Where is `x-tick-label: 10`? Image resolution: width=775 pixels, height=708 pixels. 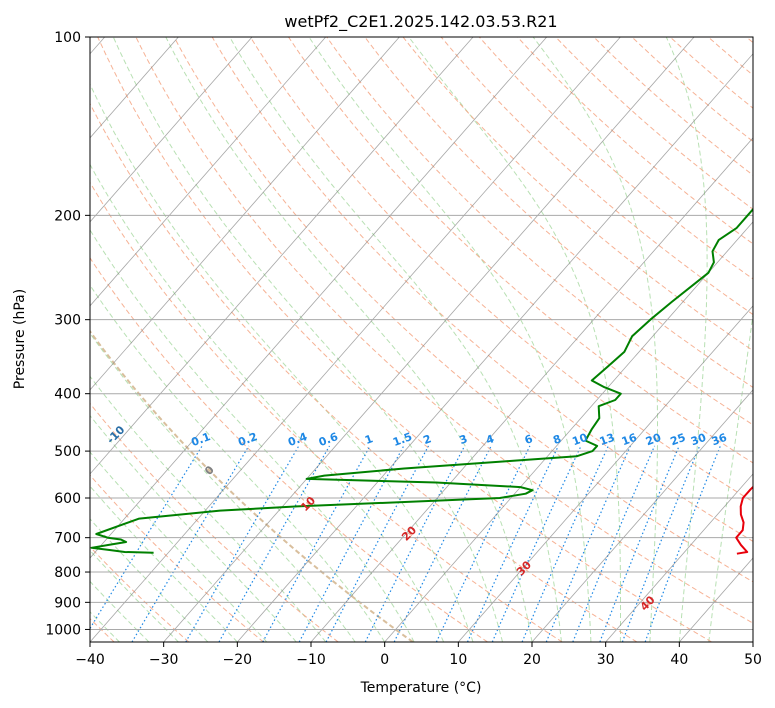
x-tick-label: 10 is located at coordinates (458, 660).